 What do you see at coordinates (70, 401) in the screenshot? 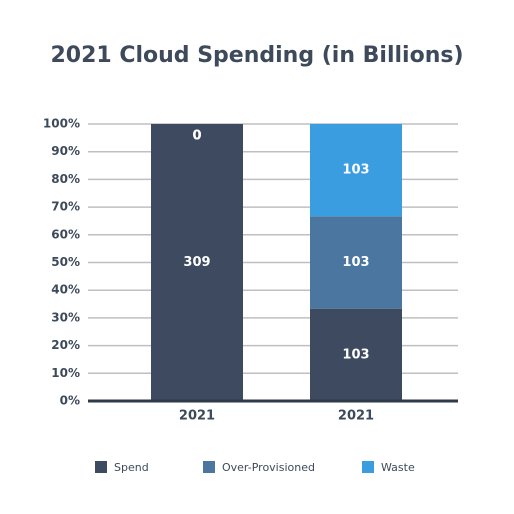
I see `y-tick-label: 0%` at bounding box center [70, 401].